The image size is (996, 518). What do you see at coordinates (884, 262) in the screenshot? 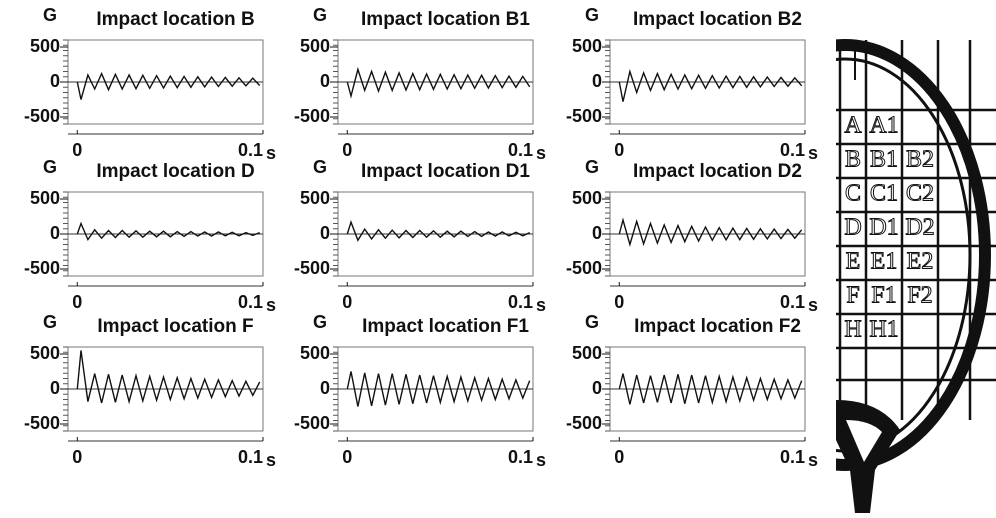
I see `cell-label: E1` at bounding box center [884, 262].